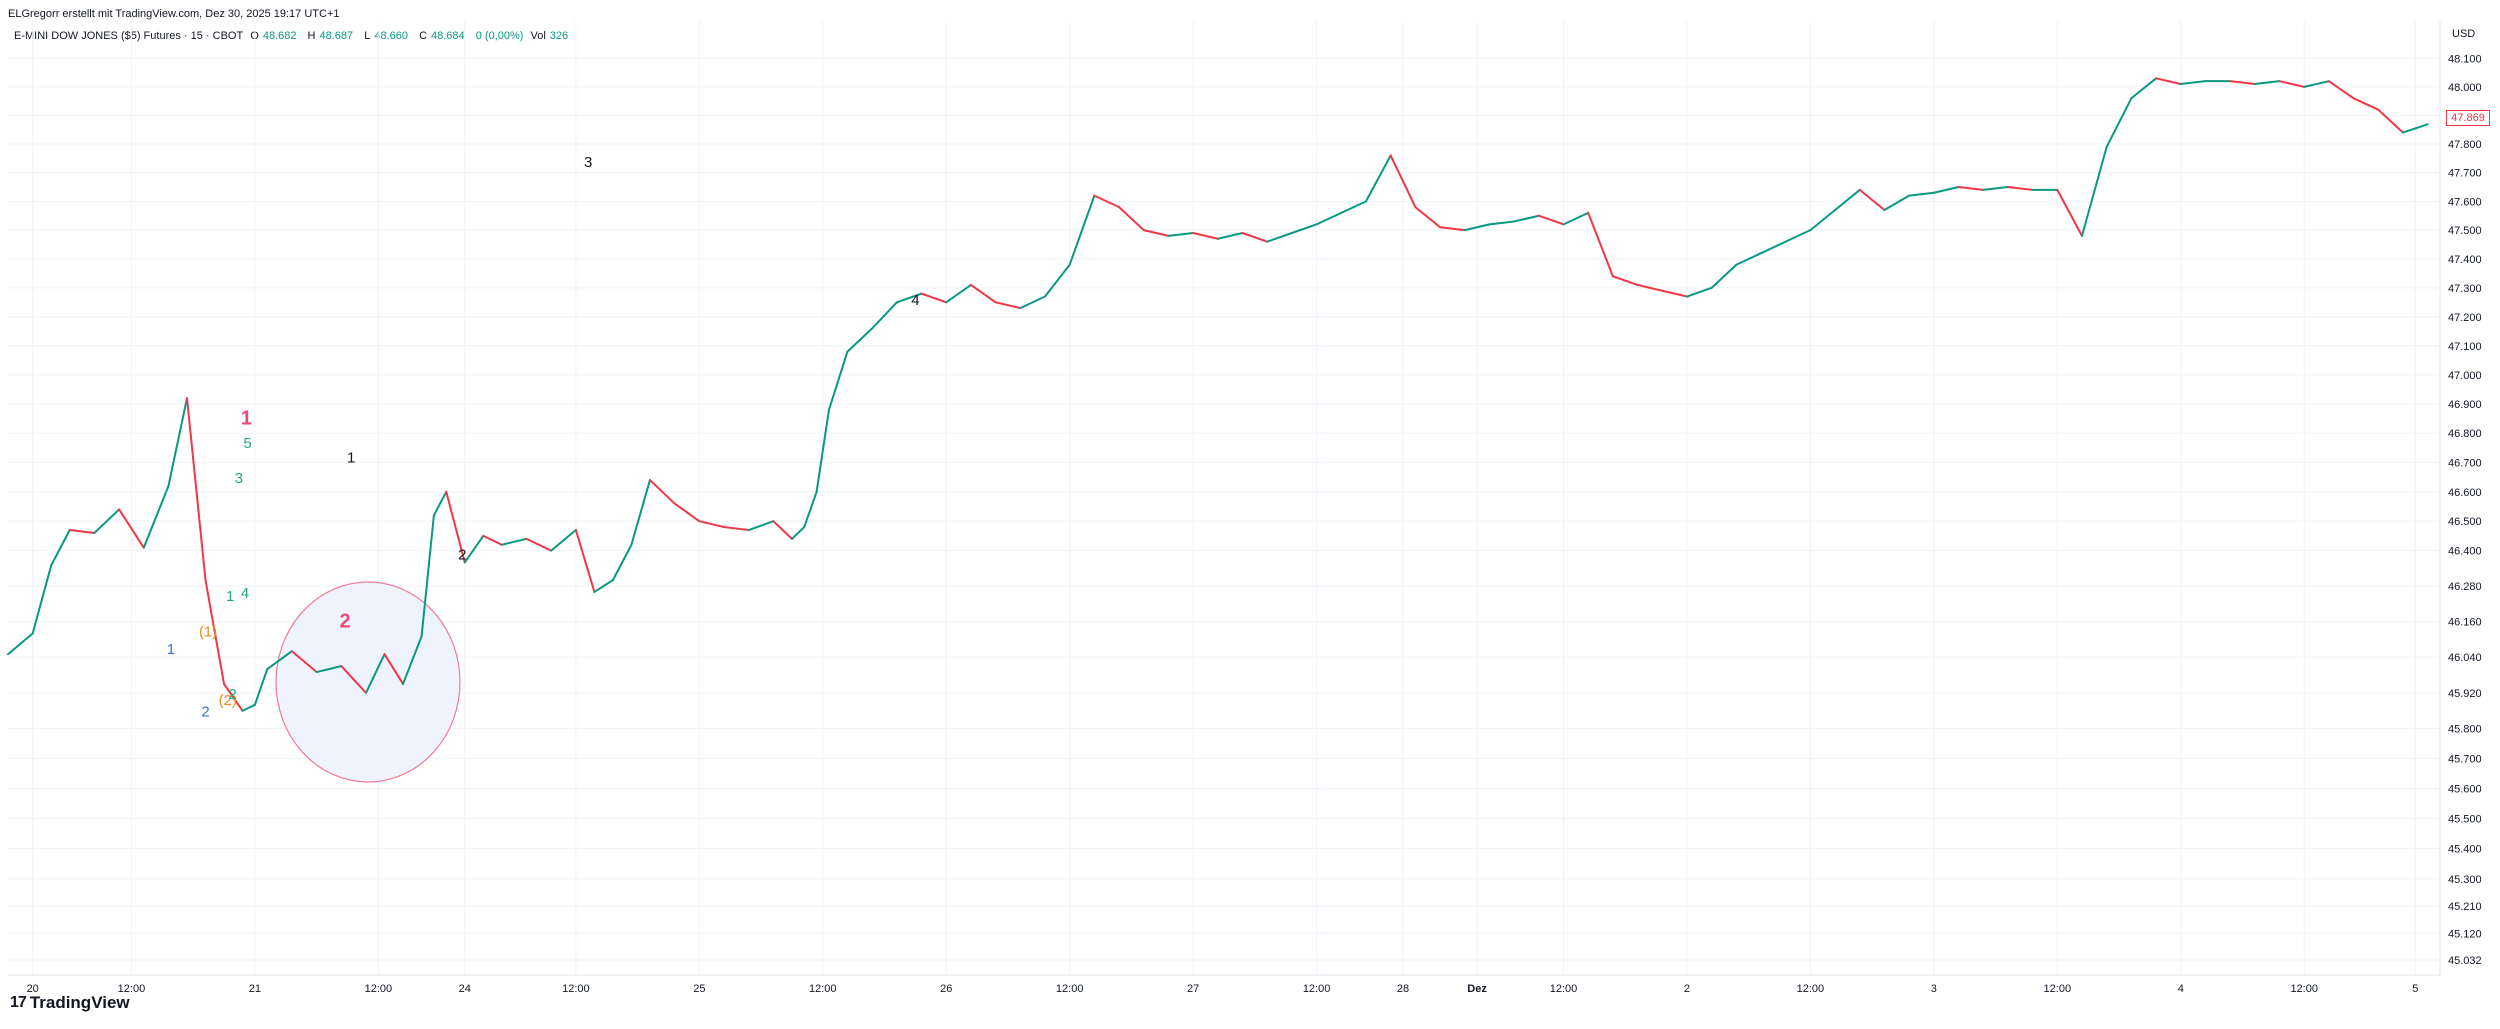 The width and height of the screenshot is (2500, 1029). I want to click on x-tick-label: 21, so click(255, 989).